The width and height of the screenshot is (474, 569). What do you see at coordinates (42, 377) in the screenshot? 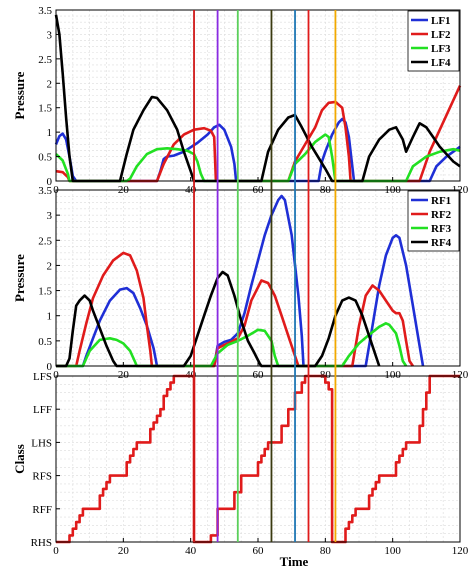
I see `y-tick-label: LFS` at bounding box center [42, 377].